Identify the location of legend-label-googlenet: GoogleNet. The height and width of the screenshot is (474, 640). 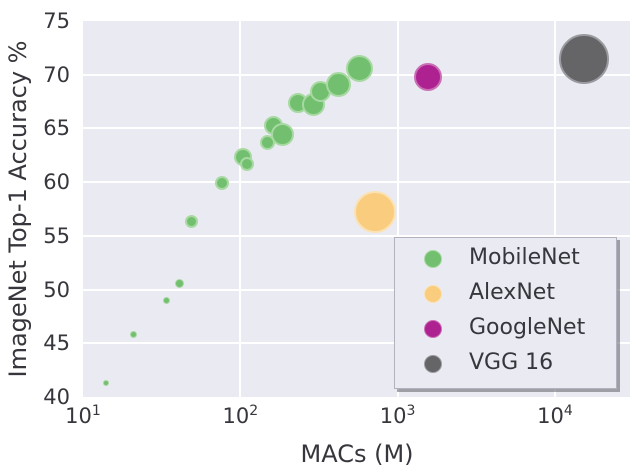
(527, 327).